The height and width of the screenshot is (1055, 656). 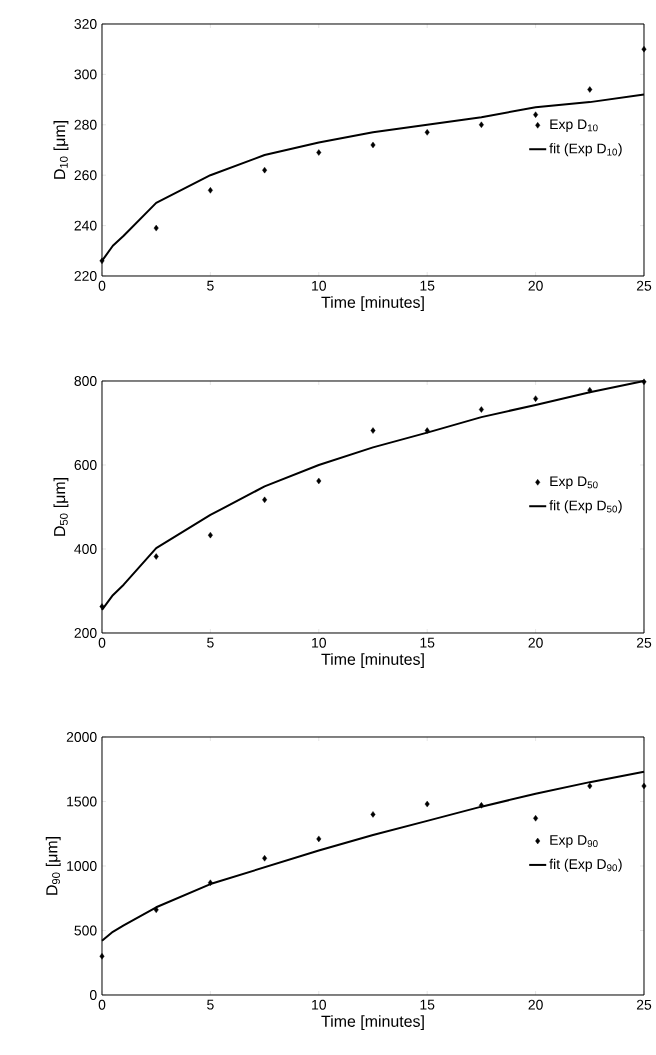 What do you see at coordinates (85, 175) in the screenshot?
I see `y-tick-label: 260` at bounding box center [85, 175].